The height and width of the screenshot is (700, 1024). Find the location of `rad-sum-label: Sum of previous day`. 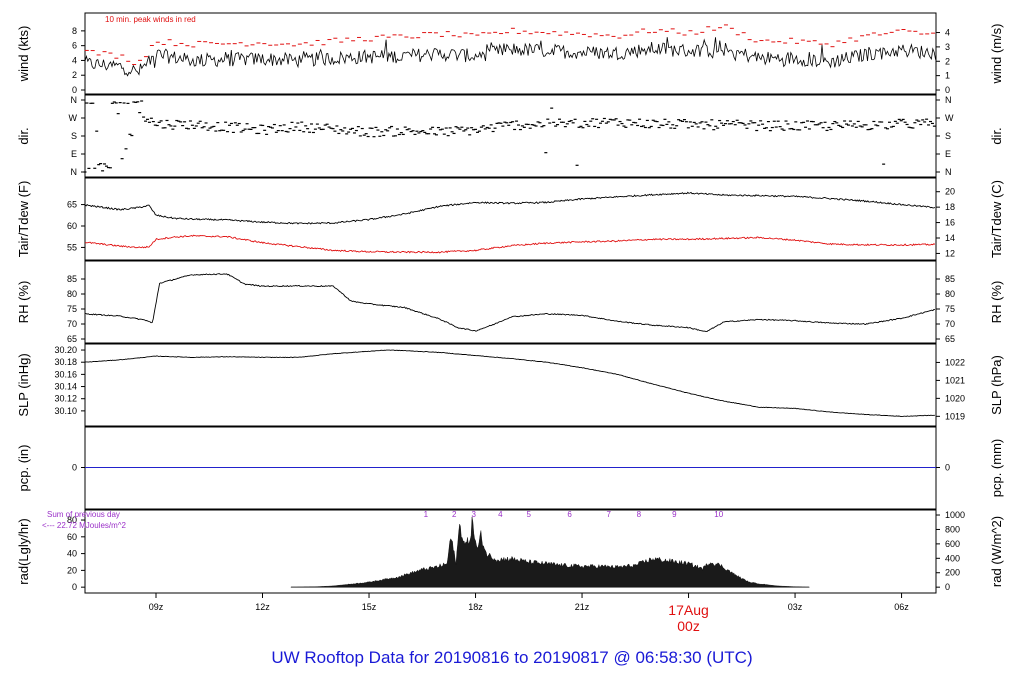

rad-sum-label: Sum of previous day is located at coordinates (83, 514).